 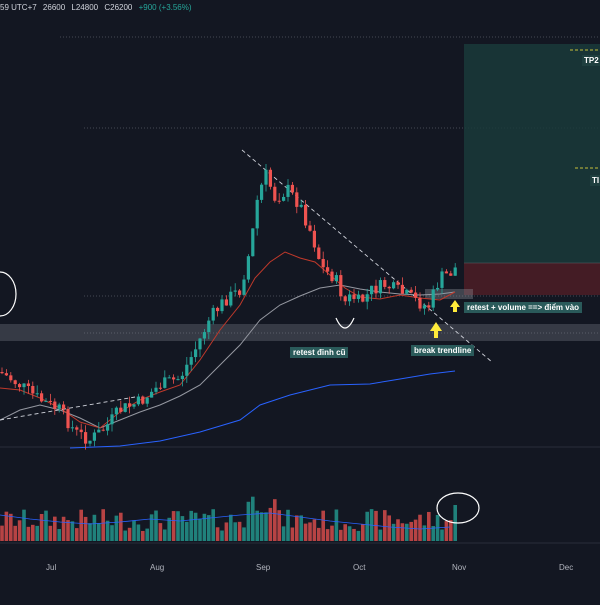 I want to click on retest-volume-annotation: retest + volume ==> điểm vào, so click(x=523, y=307).